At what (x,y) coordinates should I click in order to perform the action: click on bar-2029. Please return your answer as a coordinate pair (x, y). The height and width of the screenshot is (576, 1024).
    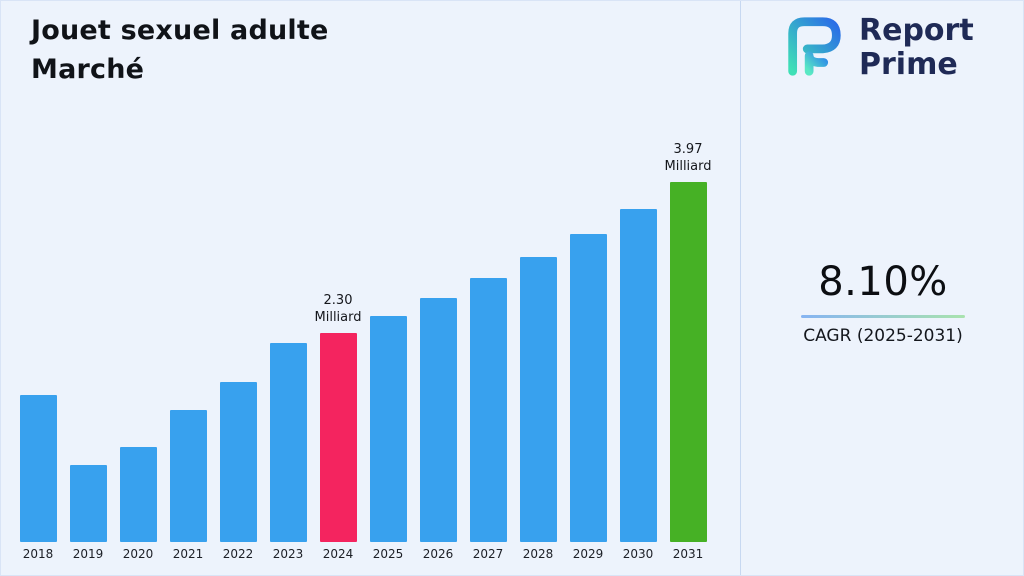
    Looking at the image, I should click on (588, 388).